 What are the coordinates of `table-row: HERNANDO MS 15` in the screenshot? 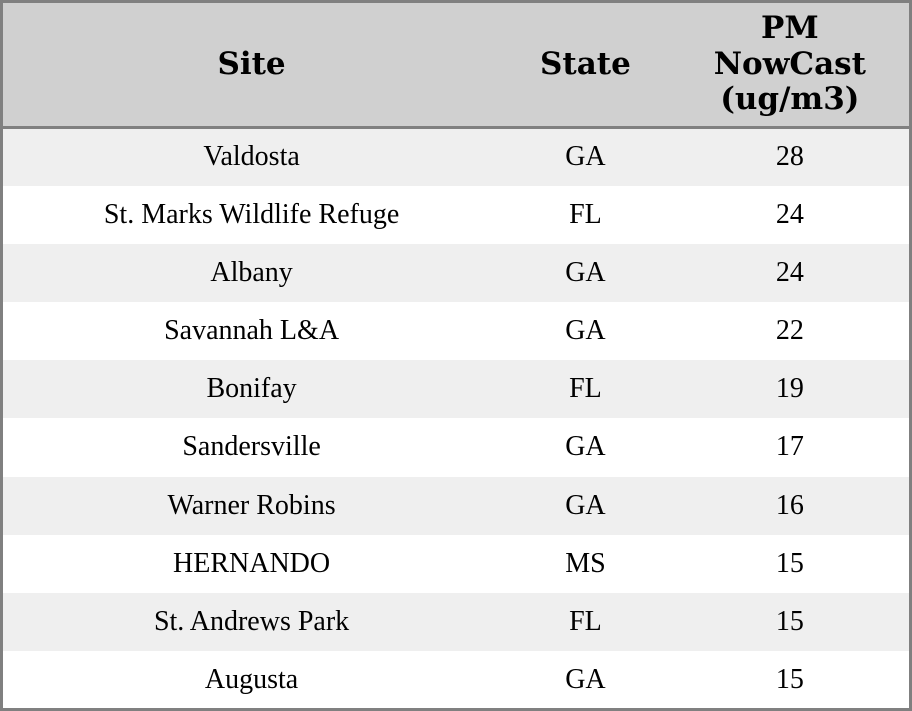 It's located at (456, 563).